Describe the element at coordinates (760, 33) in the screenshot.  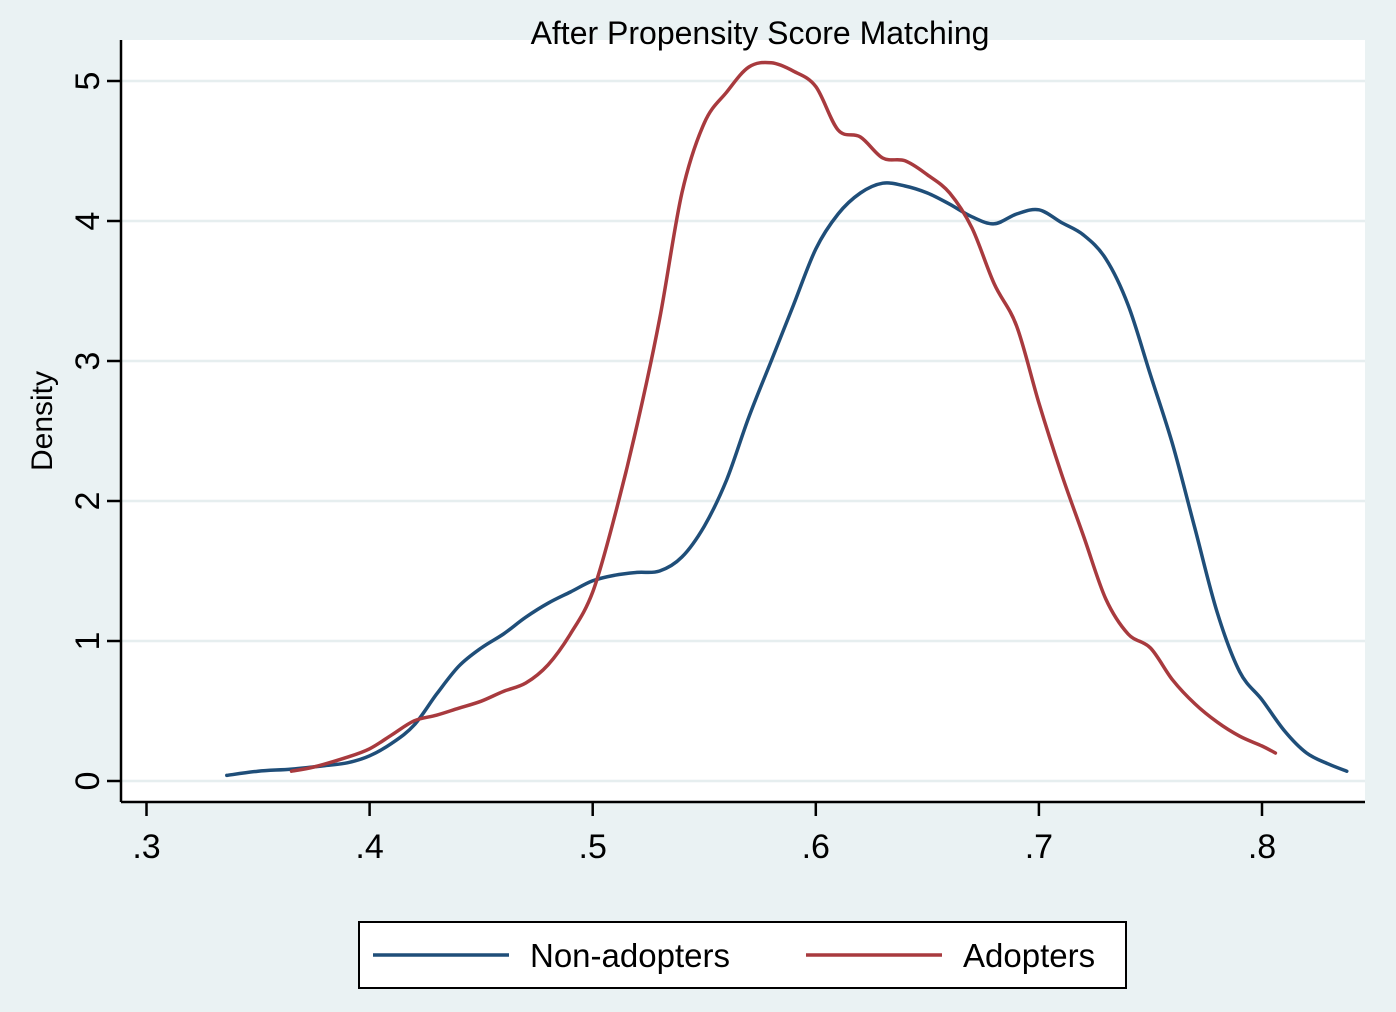
I see `chart-title: After Propensity Score Matching` at that location.